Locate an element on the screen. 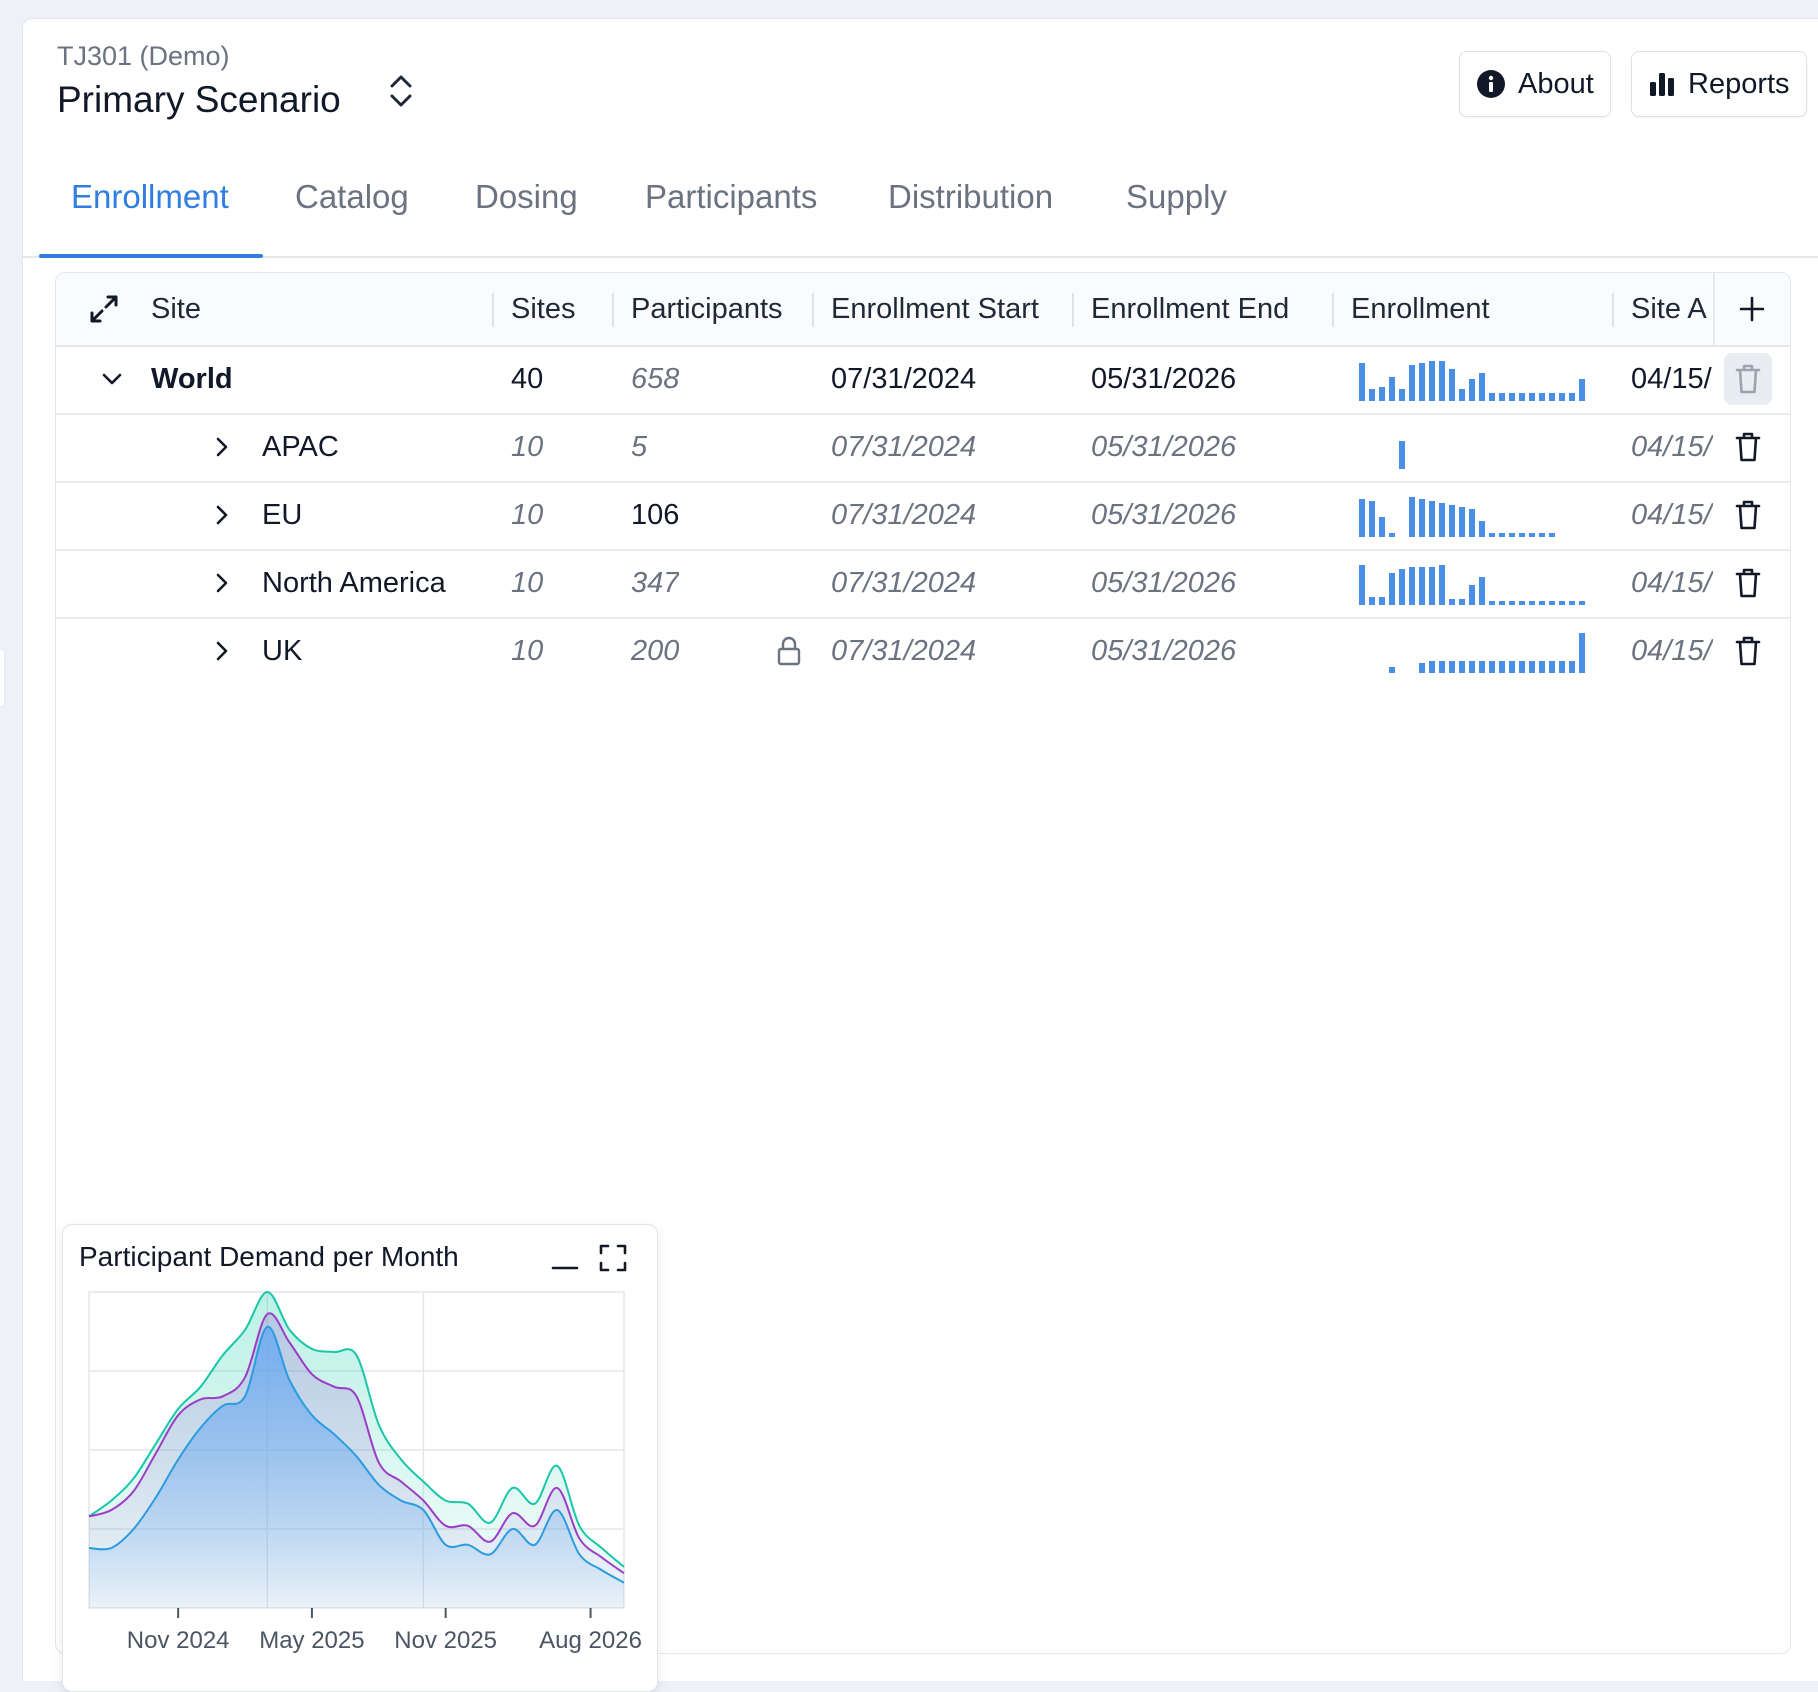 This screenshot has width=1818, height=1692. col-header-enrollment-end: Enrollment End is located at coordinates (1190, 308).